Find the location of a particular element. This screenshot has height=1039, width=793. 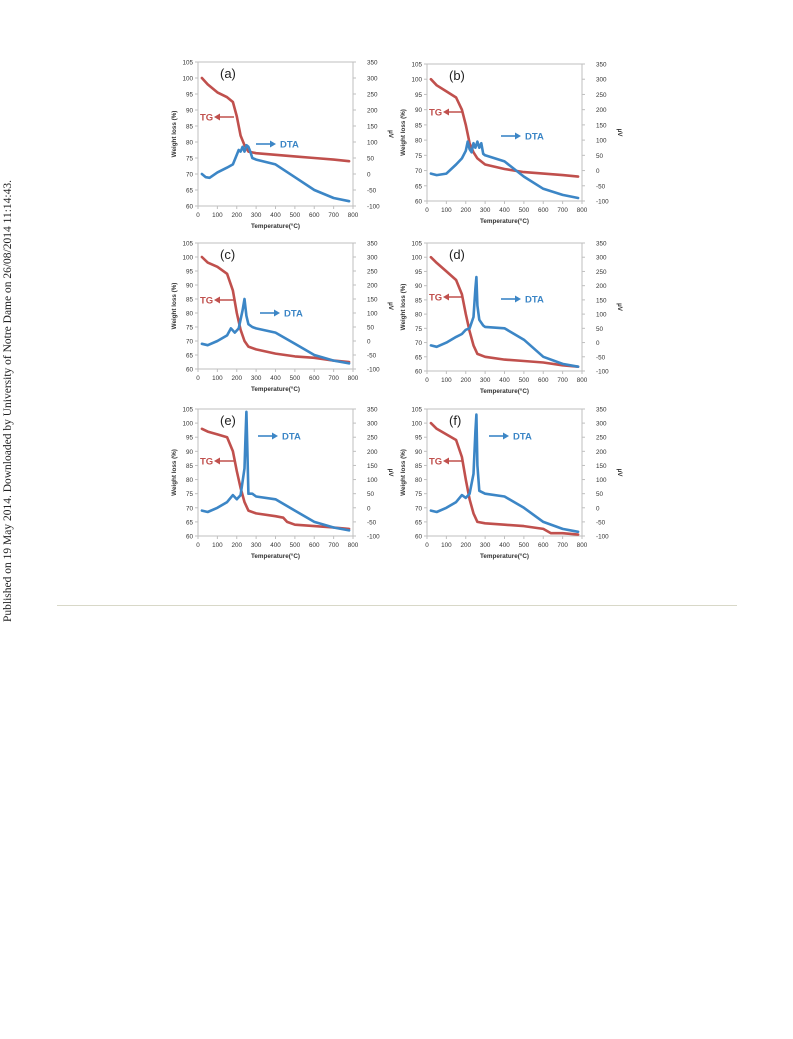

y-tick-label: 90 is located at coordinates (190, 286).